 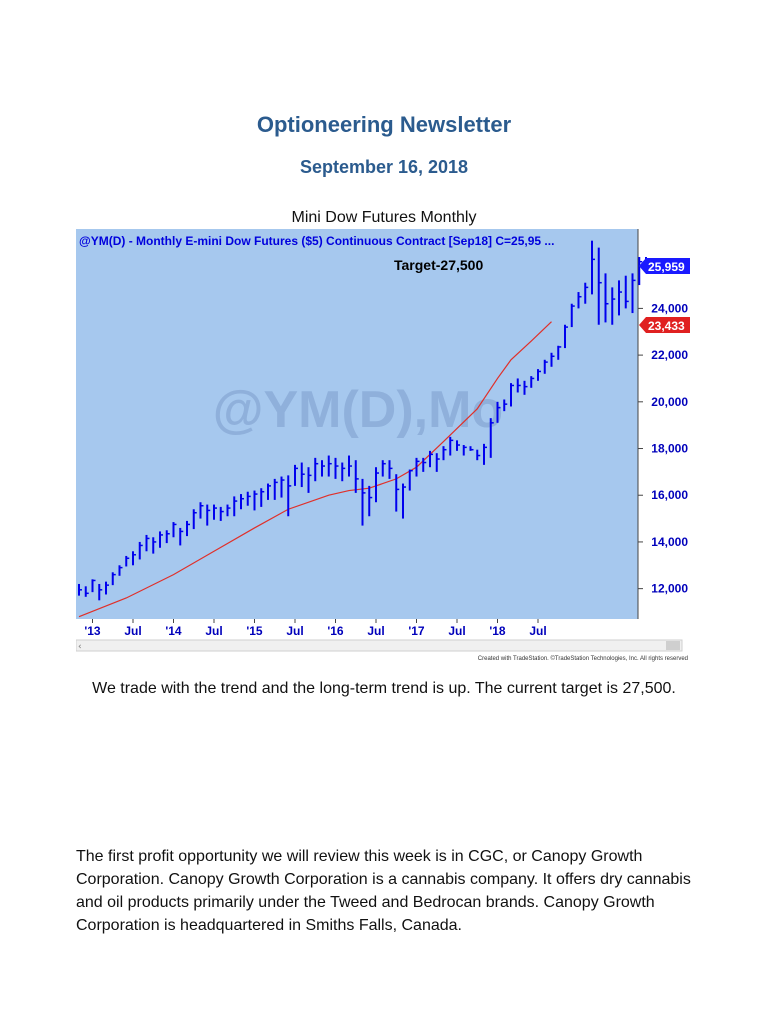 I want to click on ma-tag-label: 23,433, so click(x=666, y=326).